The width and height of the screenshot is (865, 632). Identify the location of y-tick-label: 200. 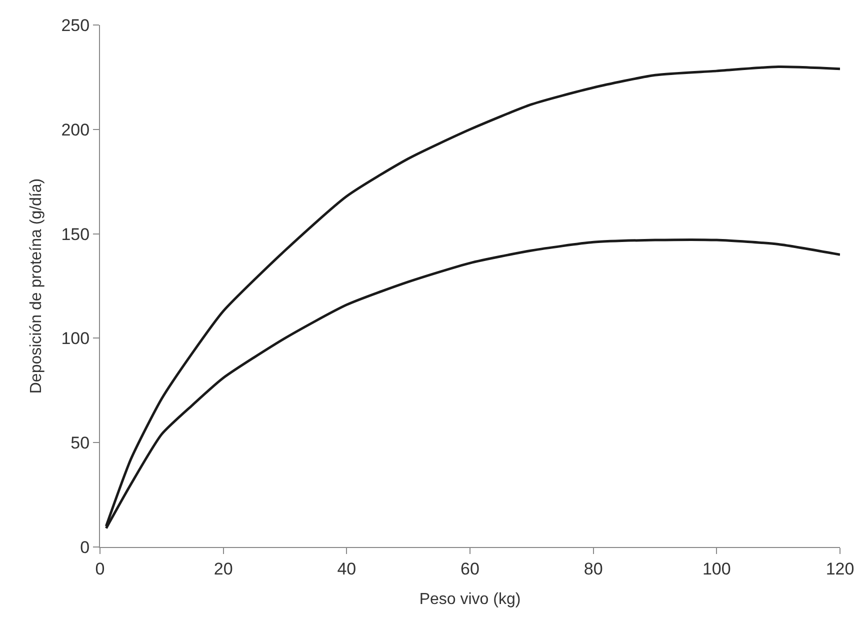
(75, 130).